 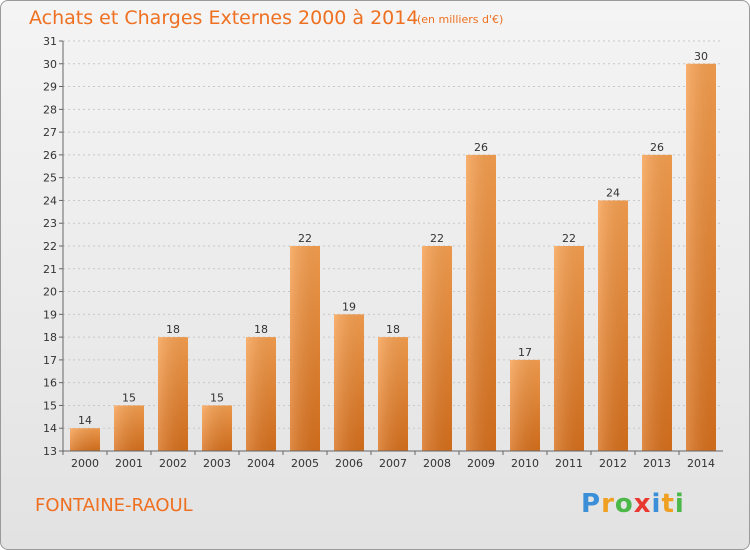 I want to click on place-name: FONTAINE-RAOUL, so click(x=114, y=505).